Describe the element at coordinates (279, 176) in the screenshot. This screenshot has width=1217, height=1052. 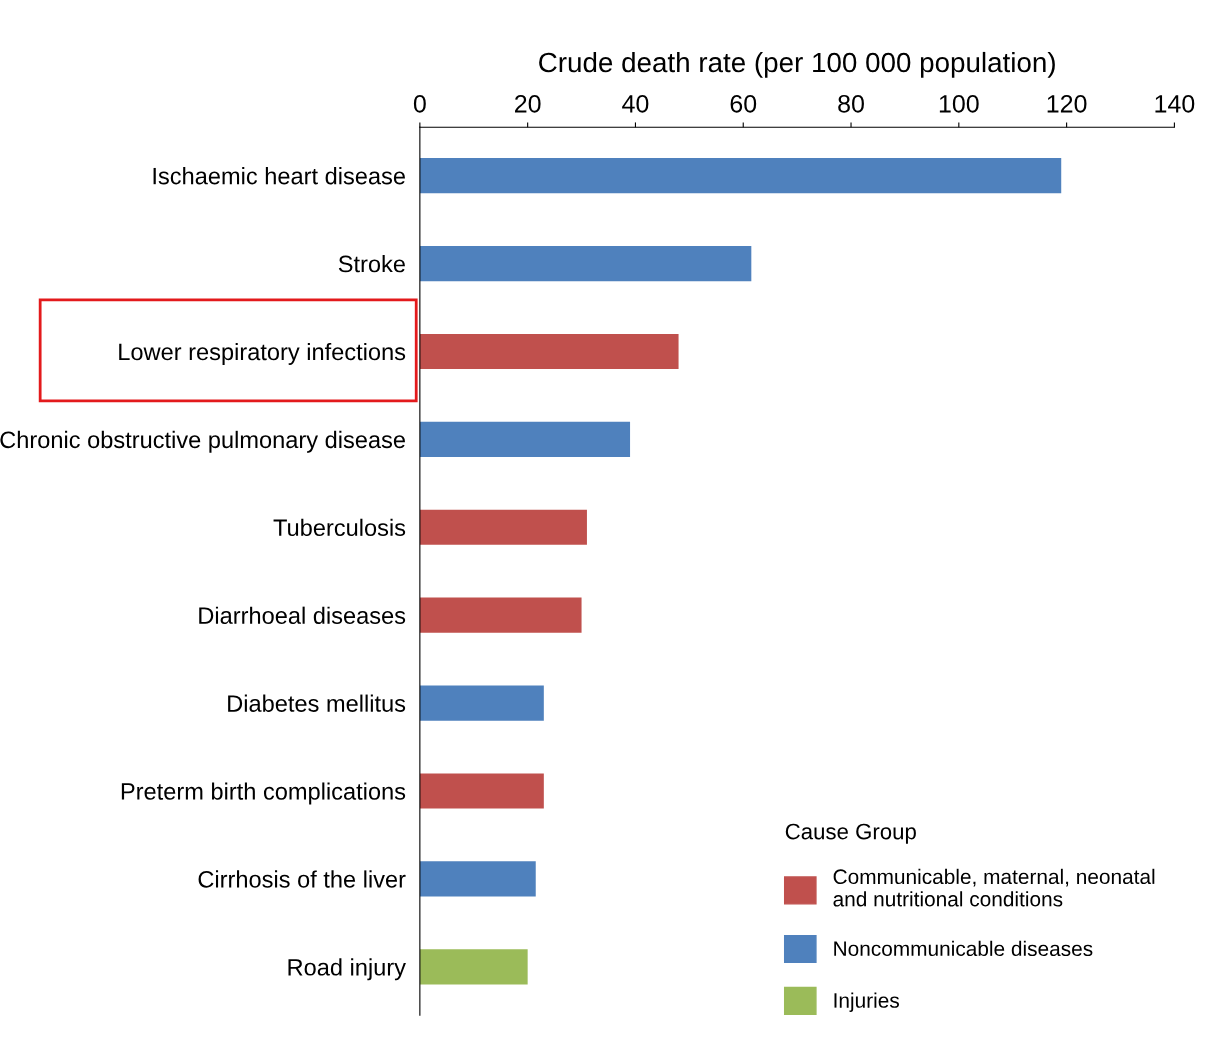
I see `y-tick-label: Ischaemic heart disease` at that location.